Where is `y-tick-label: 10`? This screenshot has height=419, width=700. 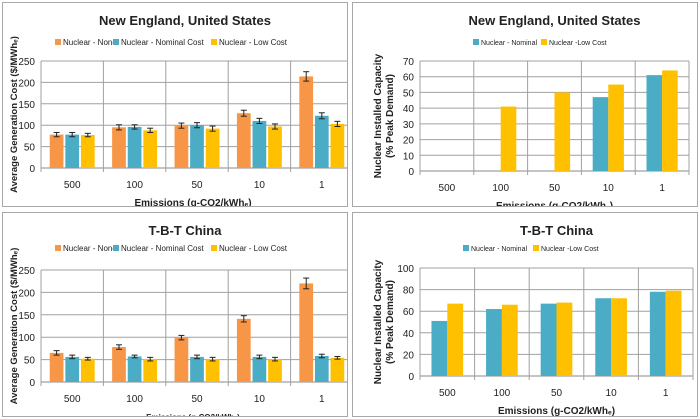 y-tick-label: 10 is located at coordinates (409, 156).